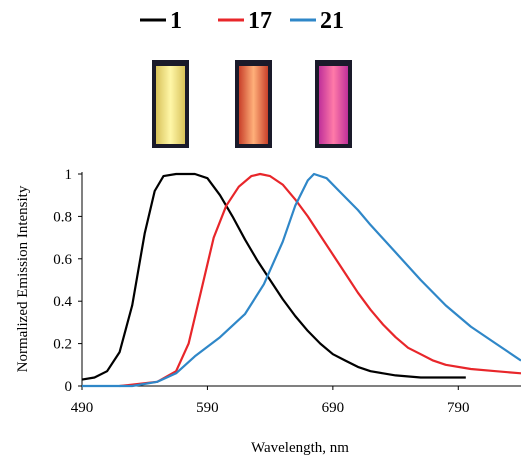 The image size is (521, 456). What do you see at coordinates (62, 345) in the screenshot?
I see `y-tick-label: 0.2` at bounding box center [62, 345].